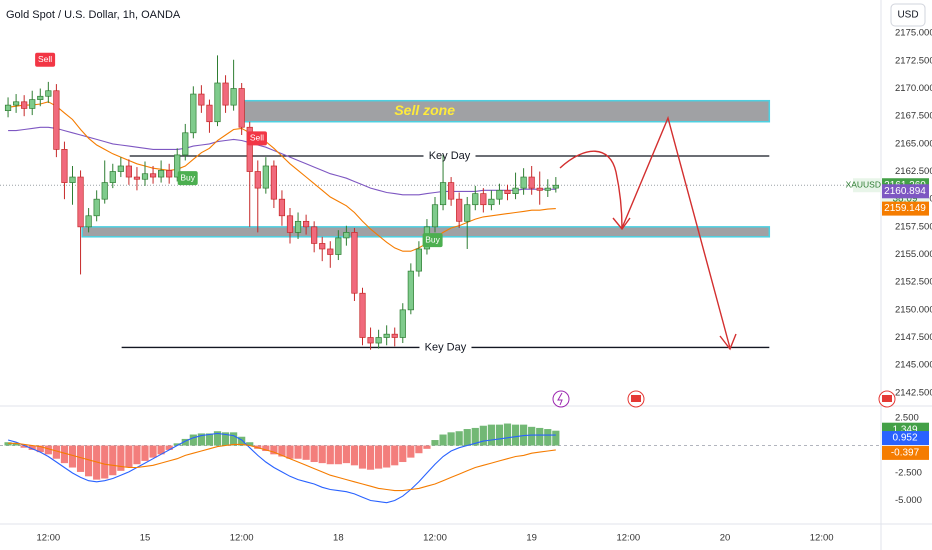 The height and width of the screenshot is (550, 932). I want to click on countdown: 38:09, so click(904, 198).